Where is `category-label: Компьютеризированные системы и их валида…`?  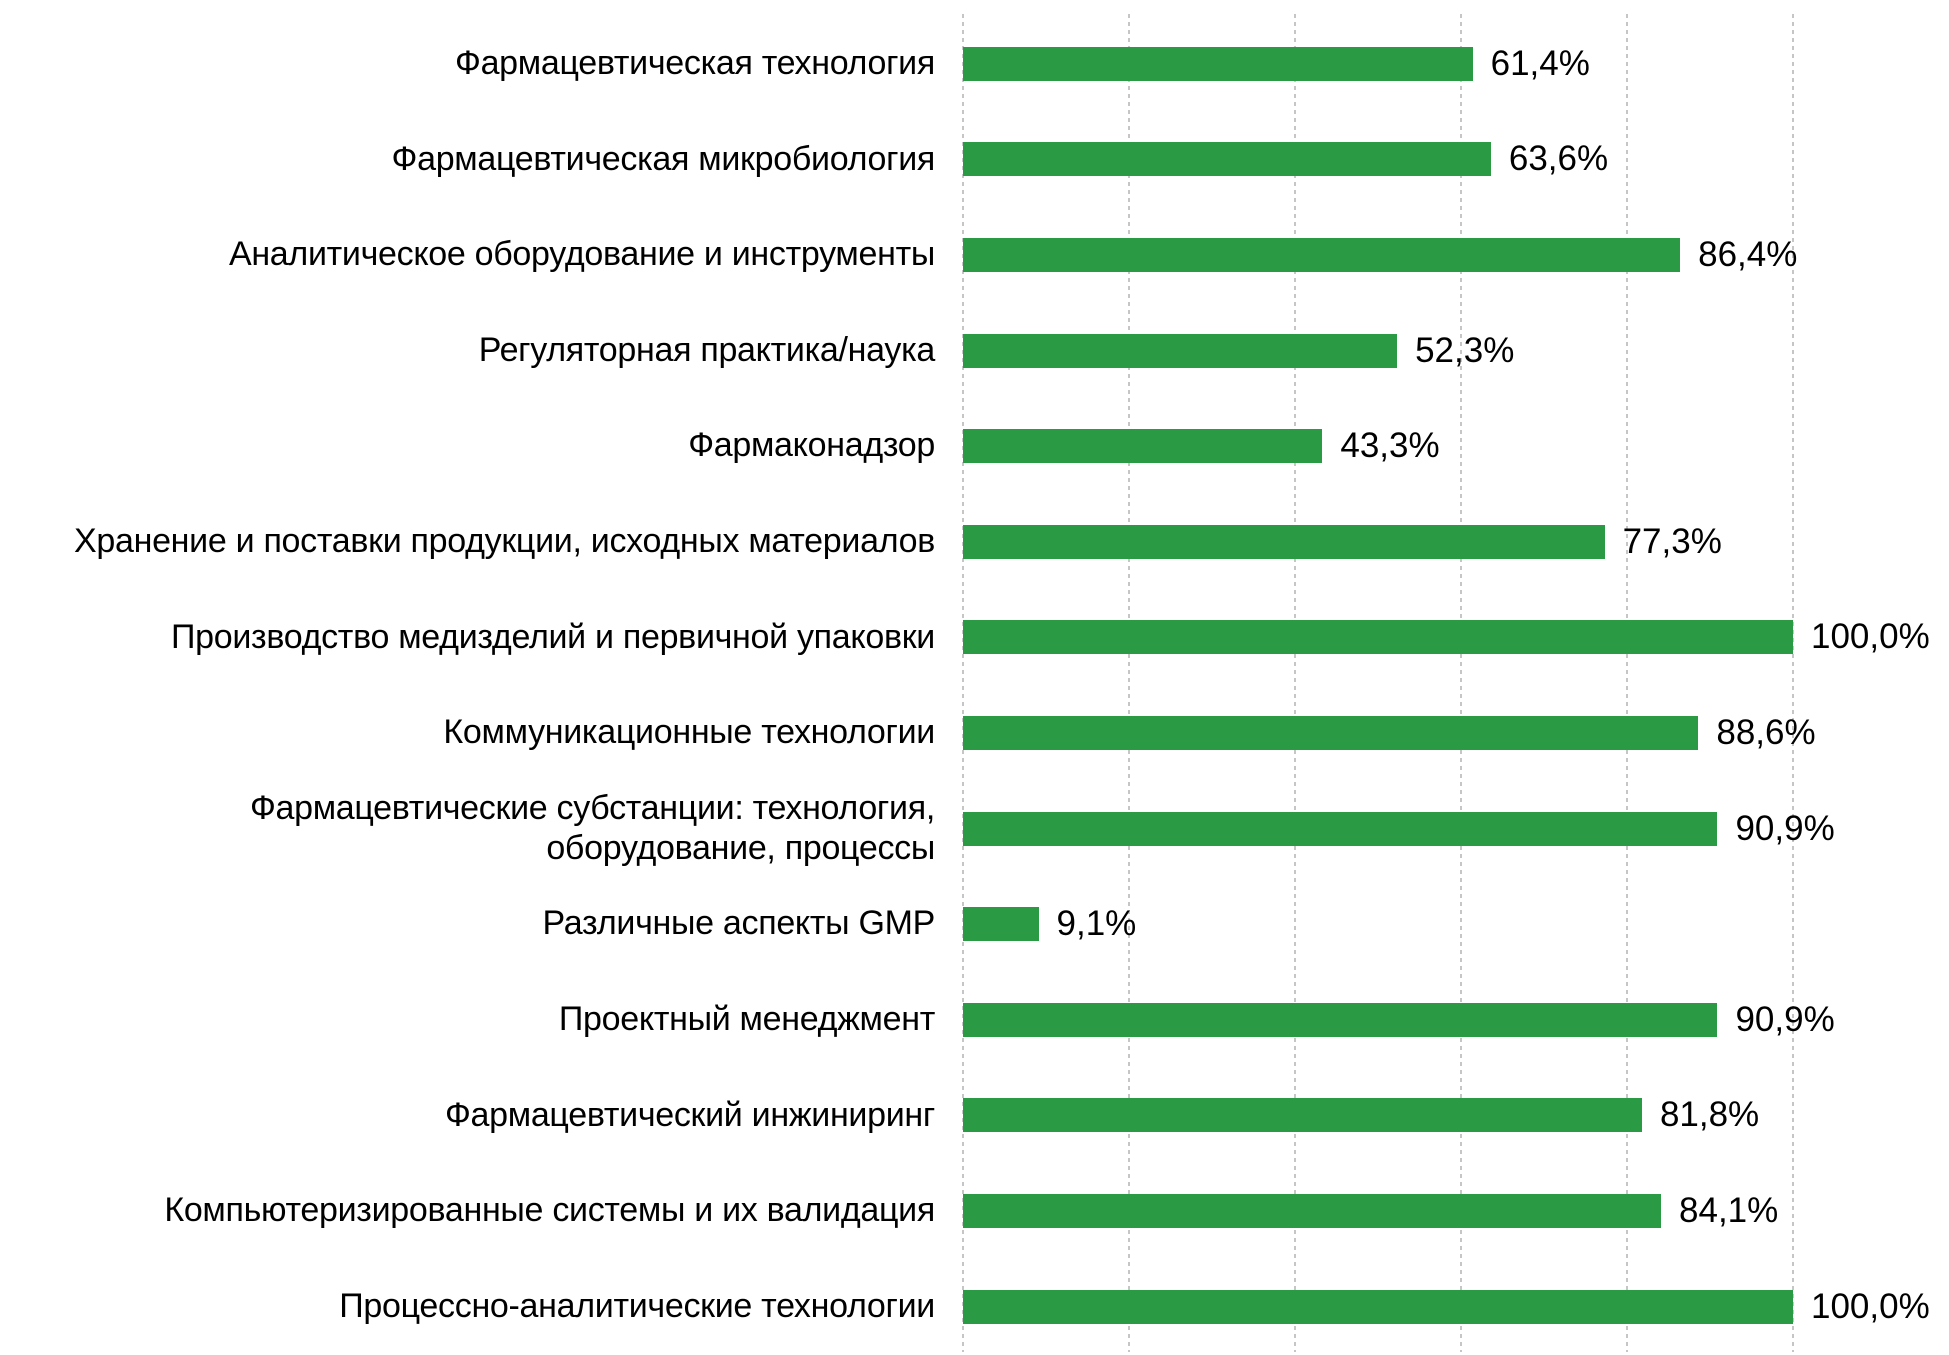 category-label: Компьютеризированные системы и их валида… is located at coordinates (549, 1210).